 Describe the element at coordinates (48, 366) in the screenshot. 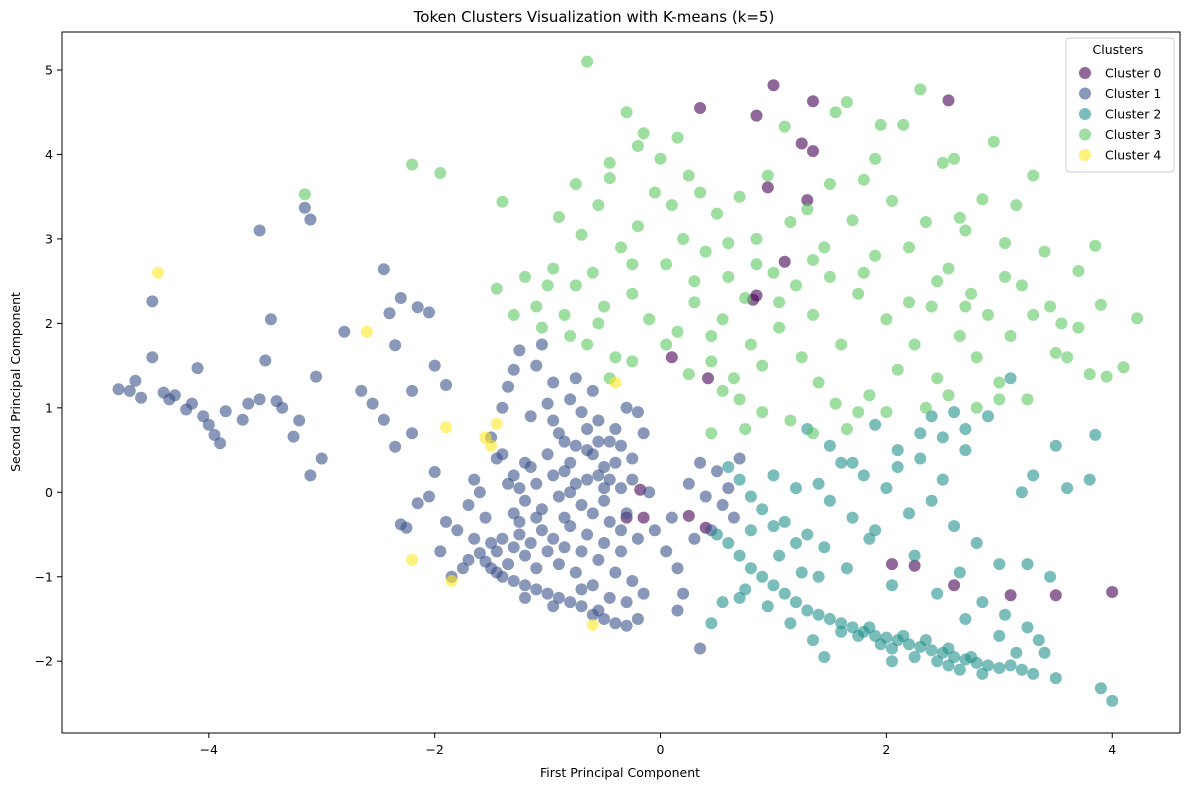

I see `y-axis: −2 −1 0 1 2 3 4 5` at that location.